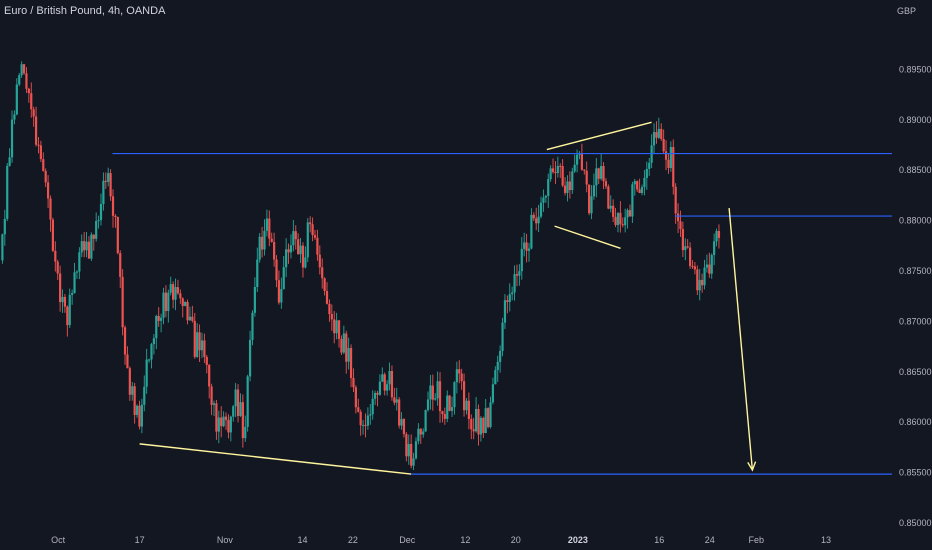 This screenshot has width=932, height=550. What do you see at coordinates (275, 459) in the screenshot?
I see `wedge-lower-trendline` at bounding box center [275, 459].